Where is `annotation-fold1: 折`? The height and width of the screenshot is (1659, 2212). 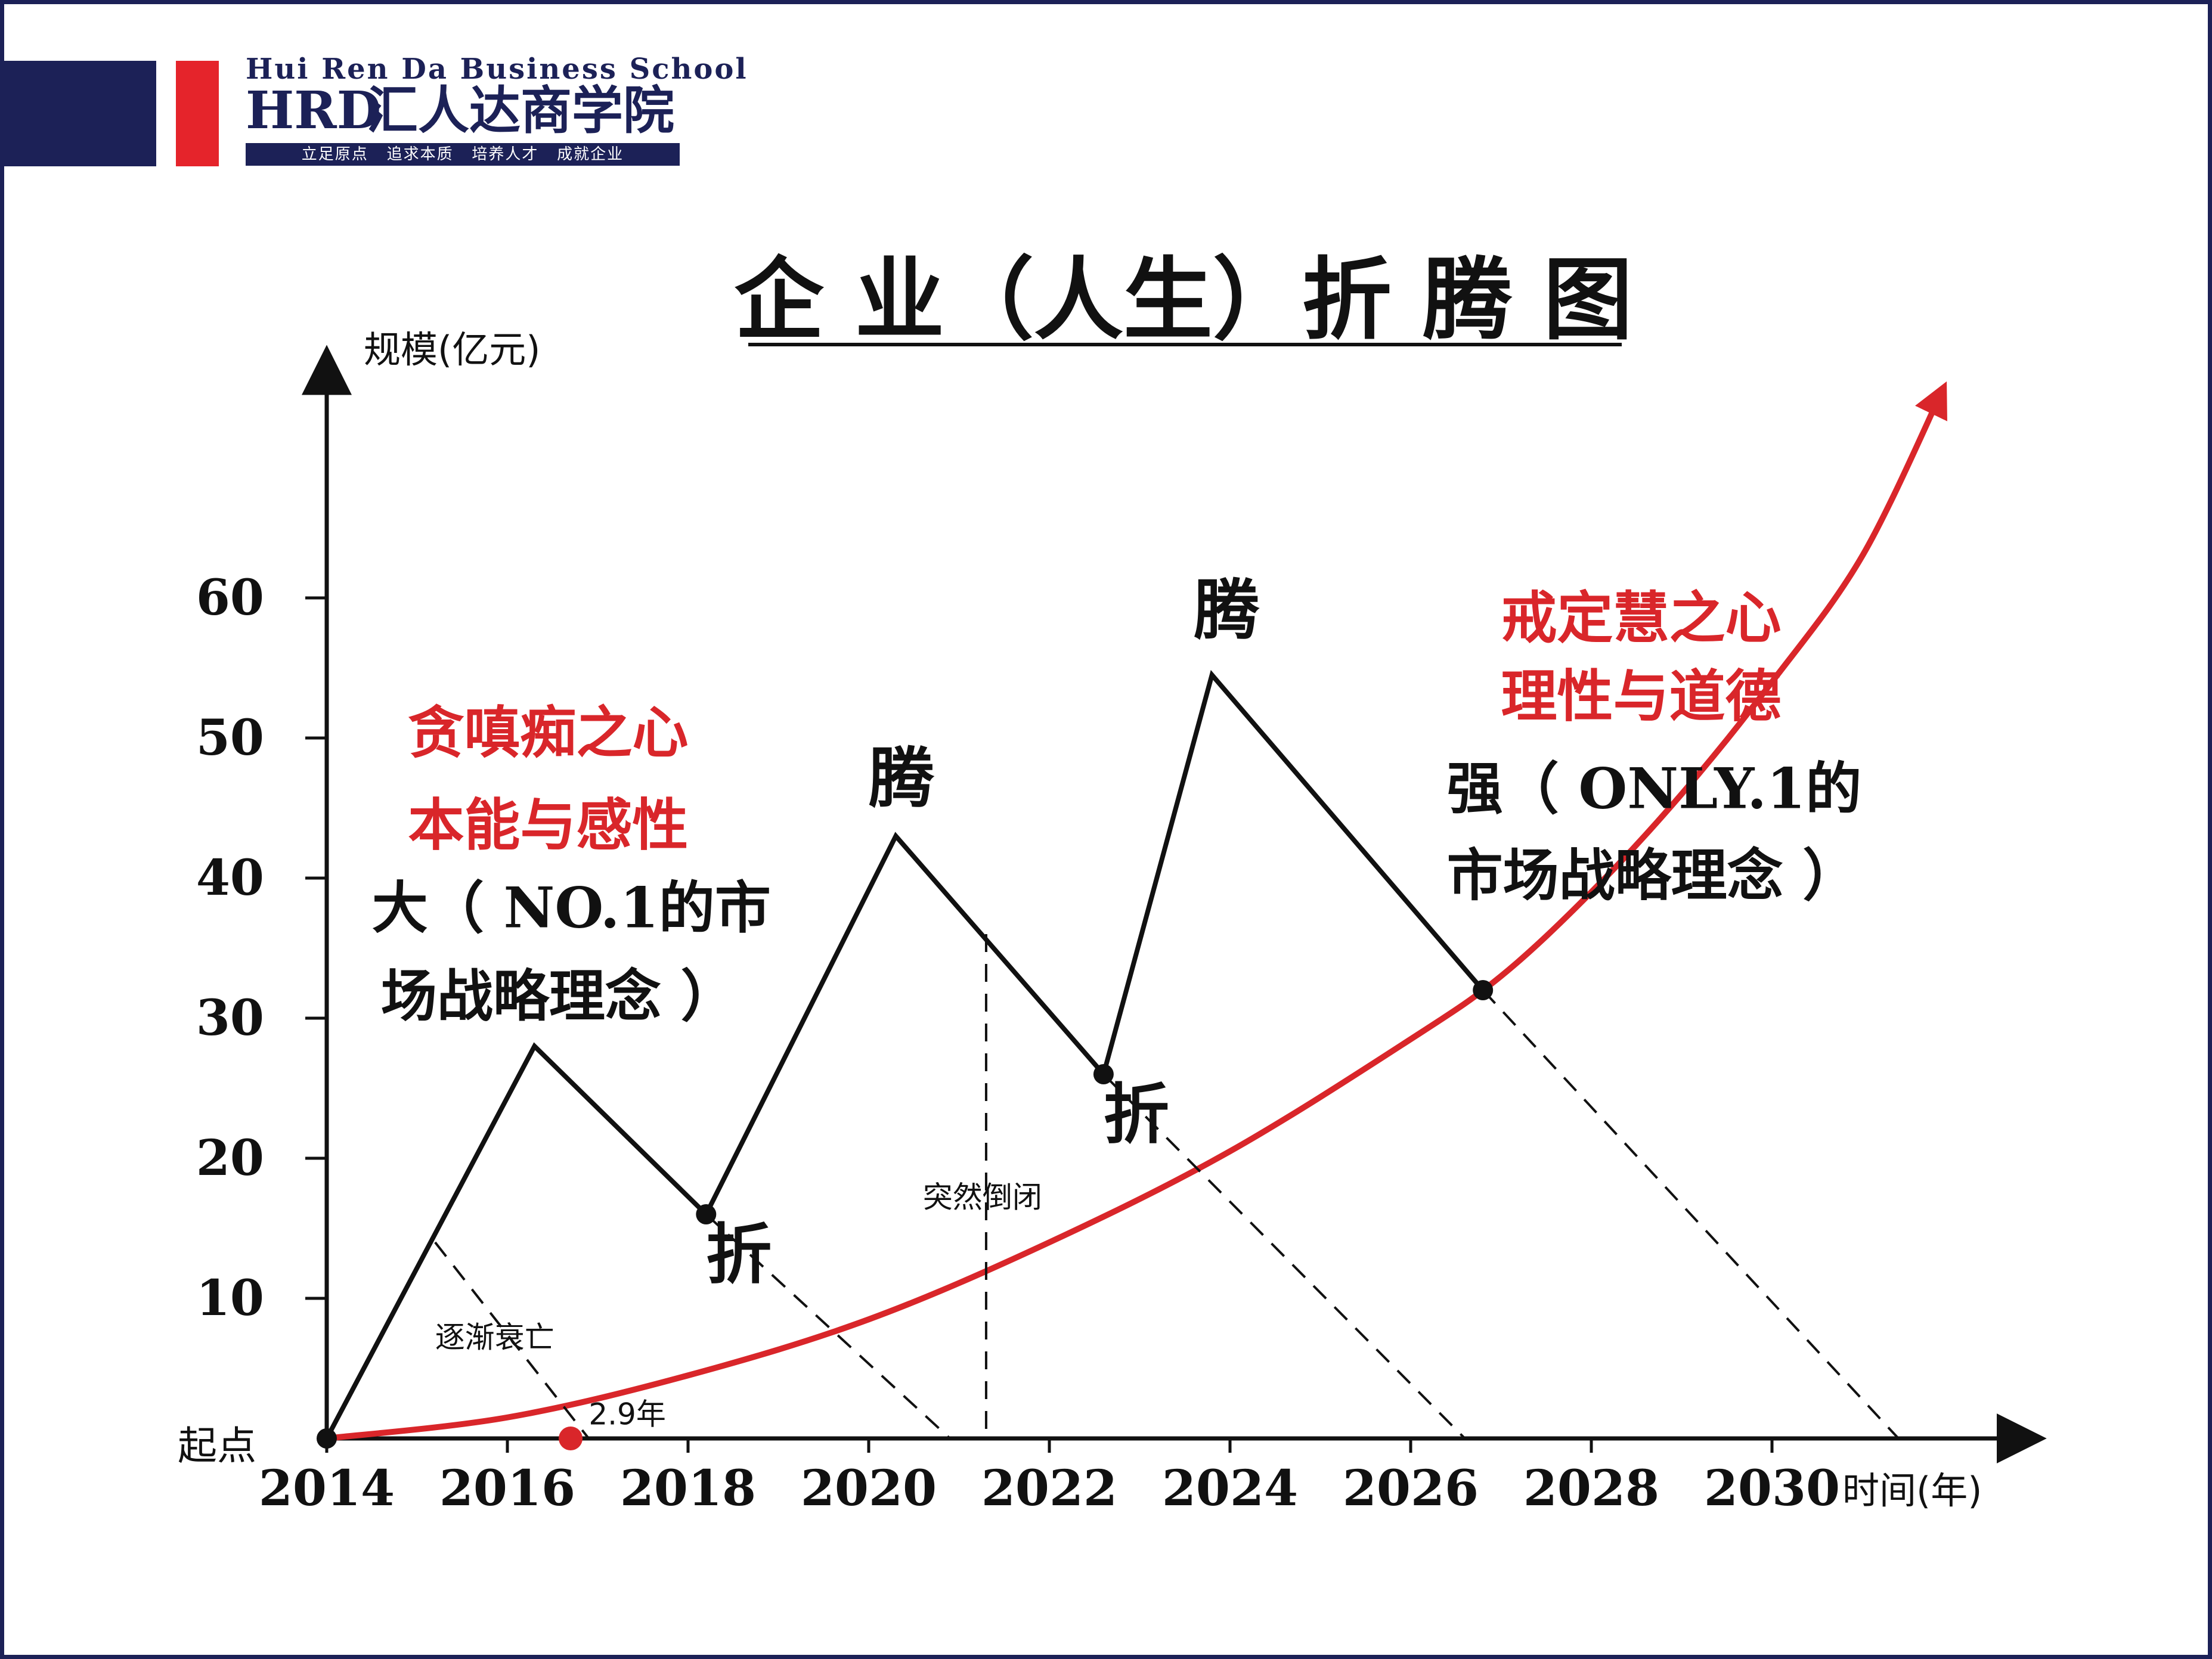 annotation-fold1: 折 is located at coordinates (739, 1254).